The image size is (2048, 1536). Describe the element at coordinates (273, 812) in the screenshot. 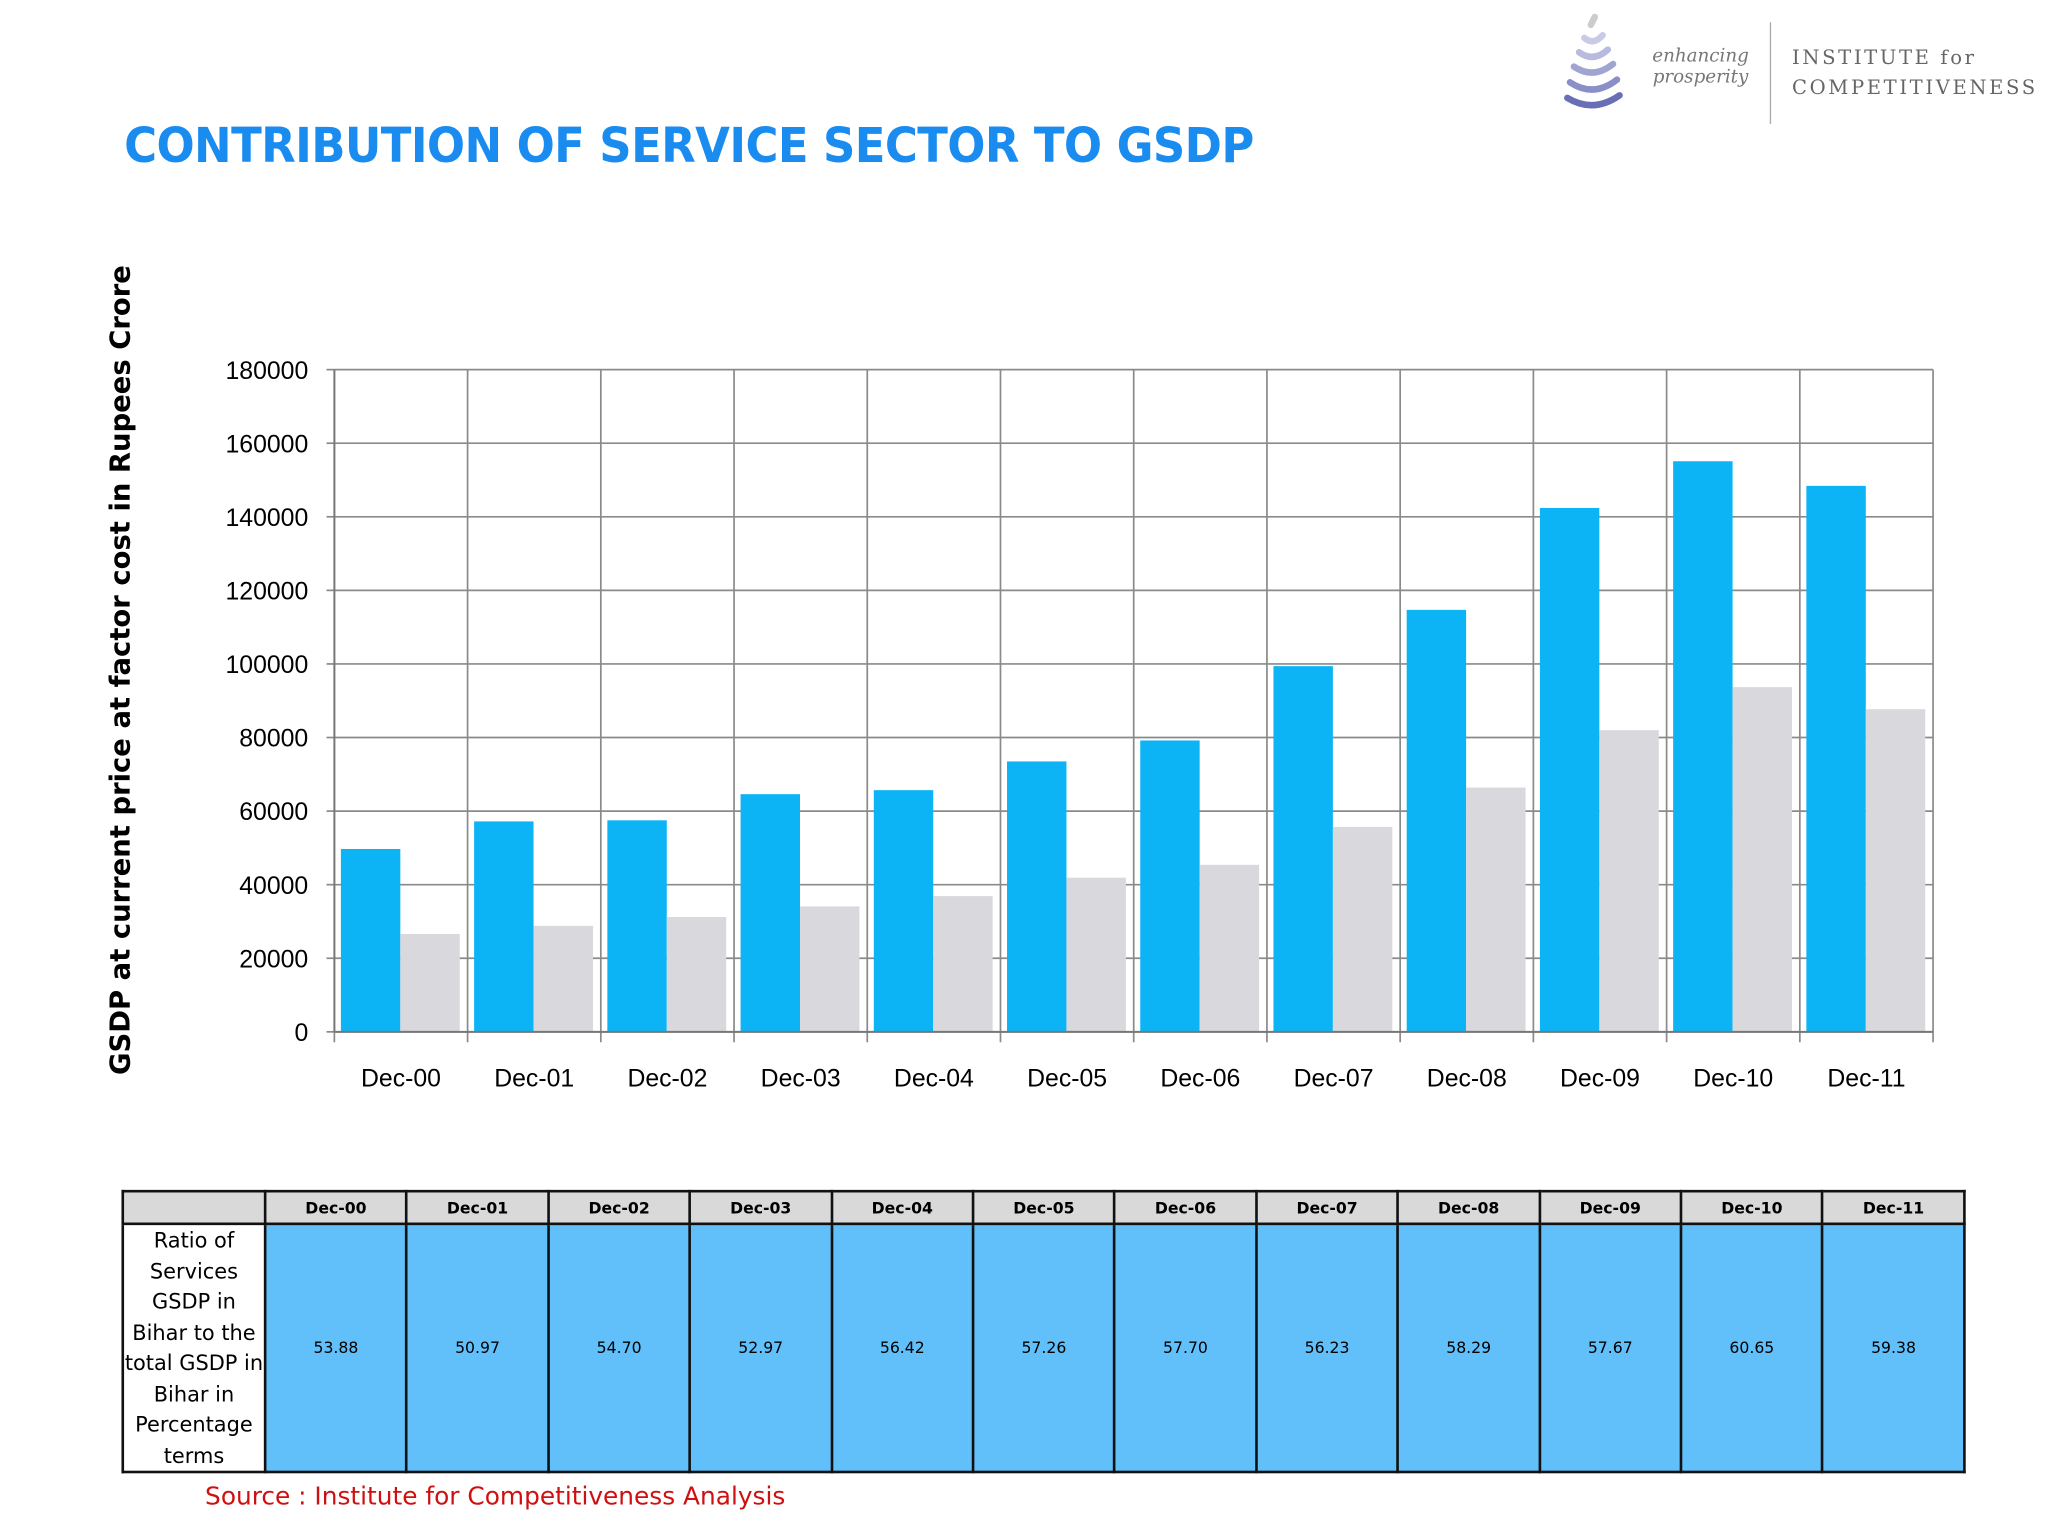

I see `y-tick-label: 60000` at that location.